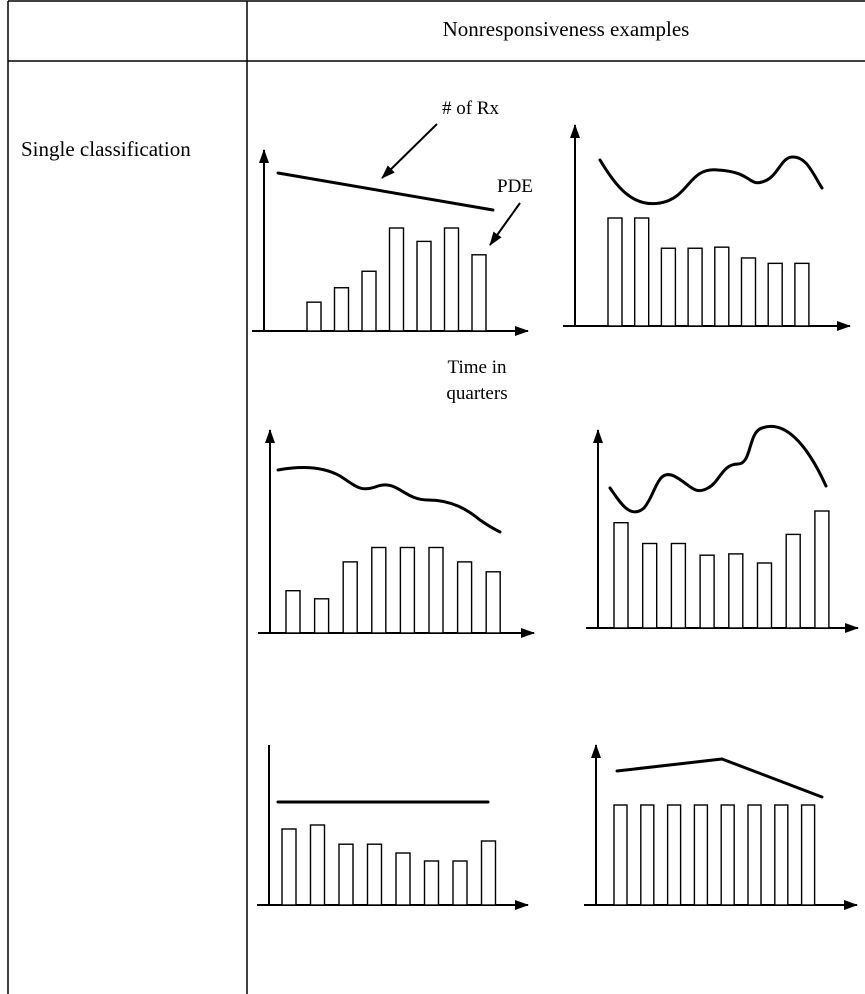  Describe the element at coordinates (476, 393) in the screenshot. I see `x-axis-label-line2: quarters` at that location.